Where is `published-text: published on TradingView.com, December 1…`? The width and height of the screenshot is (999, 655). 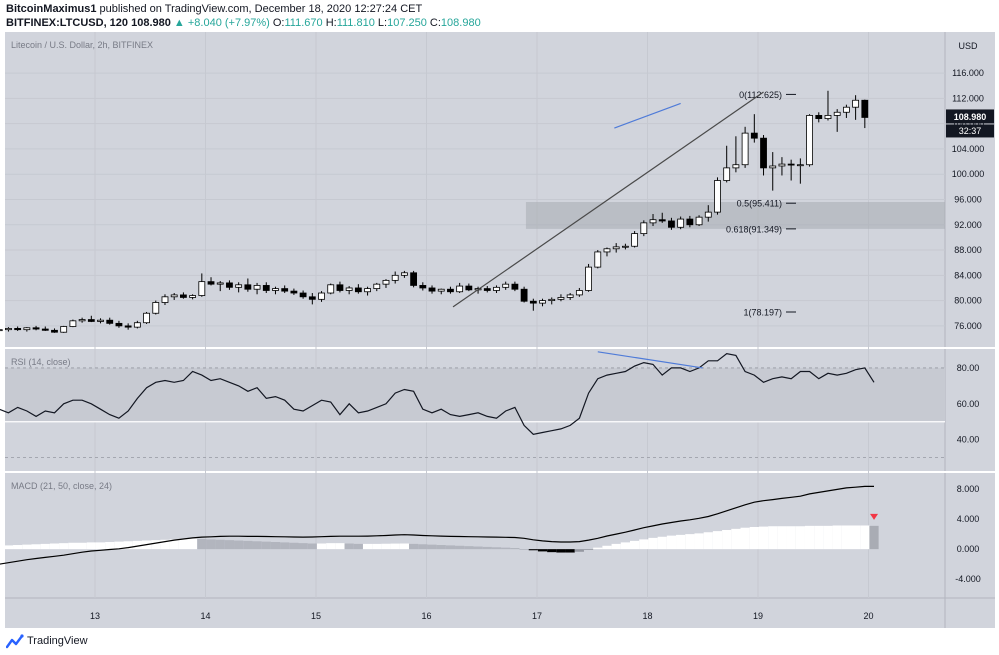 published-text: published on TradingView.com, December 1… is located at coordinates (261, 9).